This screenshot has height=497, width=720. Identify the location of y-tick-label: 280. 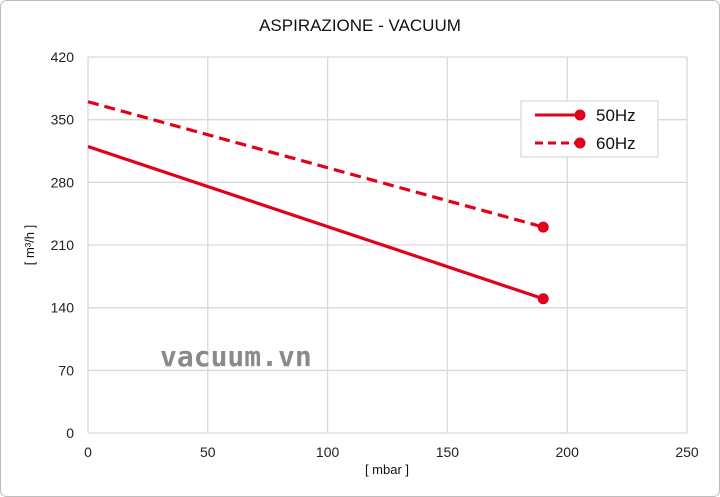
(63, 182).